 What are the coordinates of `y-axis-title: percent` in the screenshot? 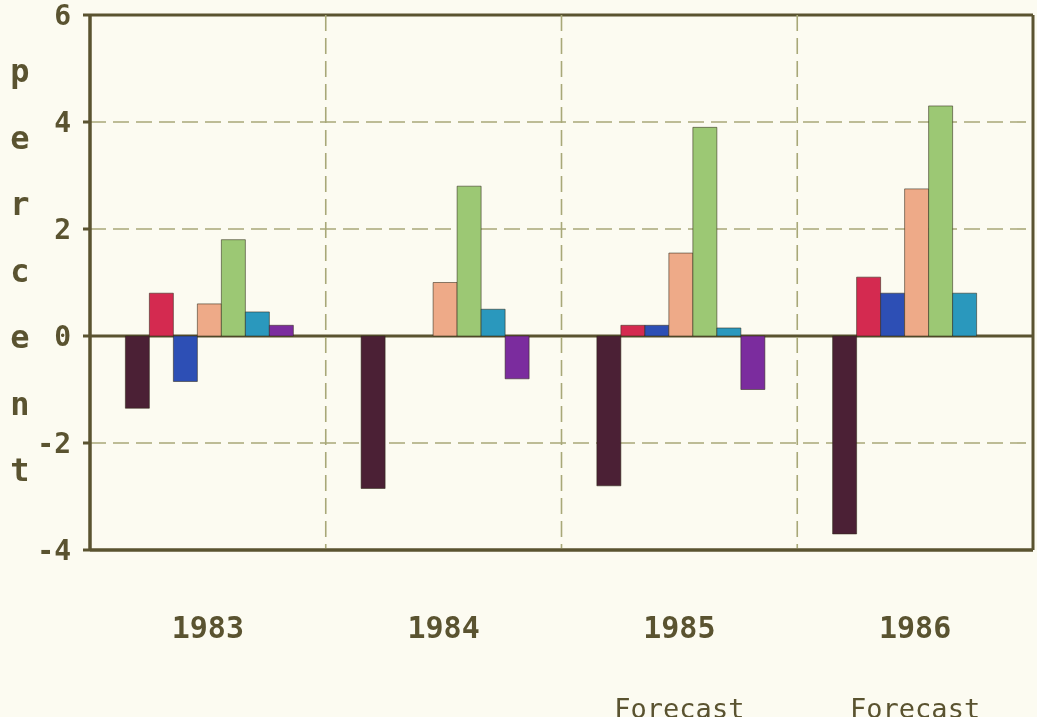 It's located at (20, 270).